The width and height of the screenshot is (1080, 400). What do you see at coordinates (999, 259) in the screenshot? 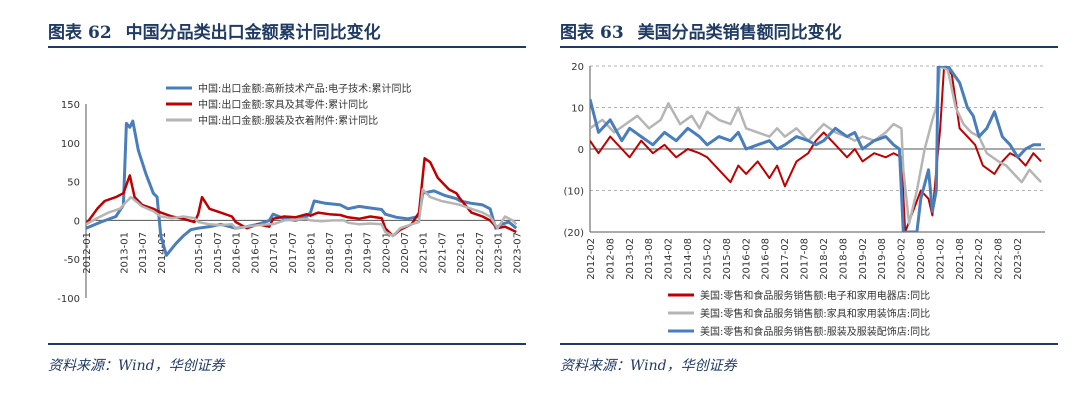
I see `x-tick-label: 2022-08` at bounding box center [999, 259].